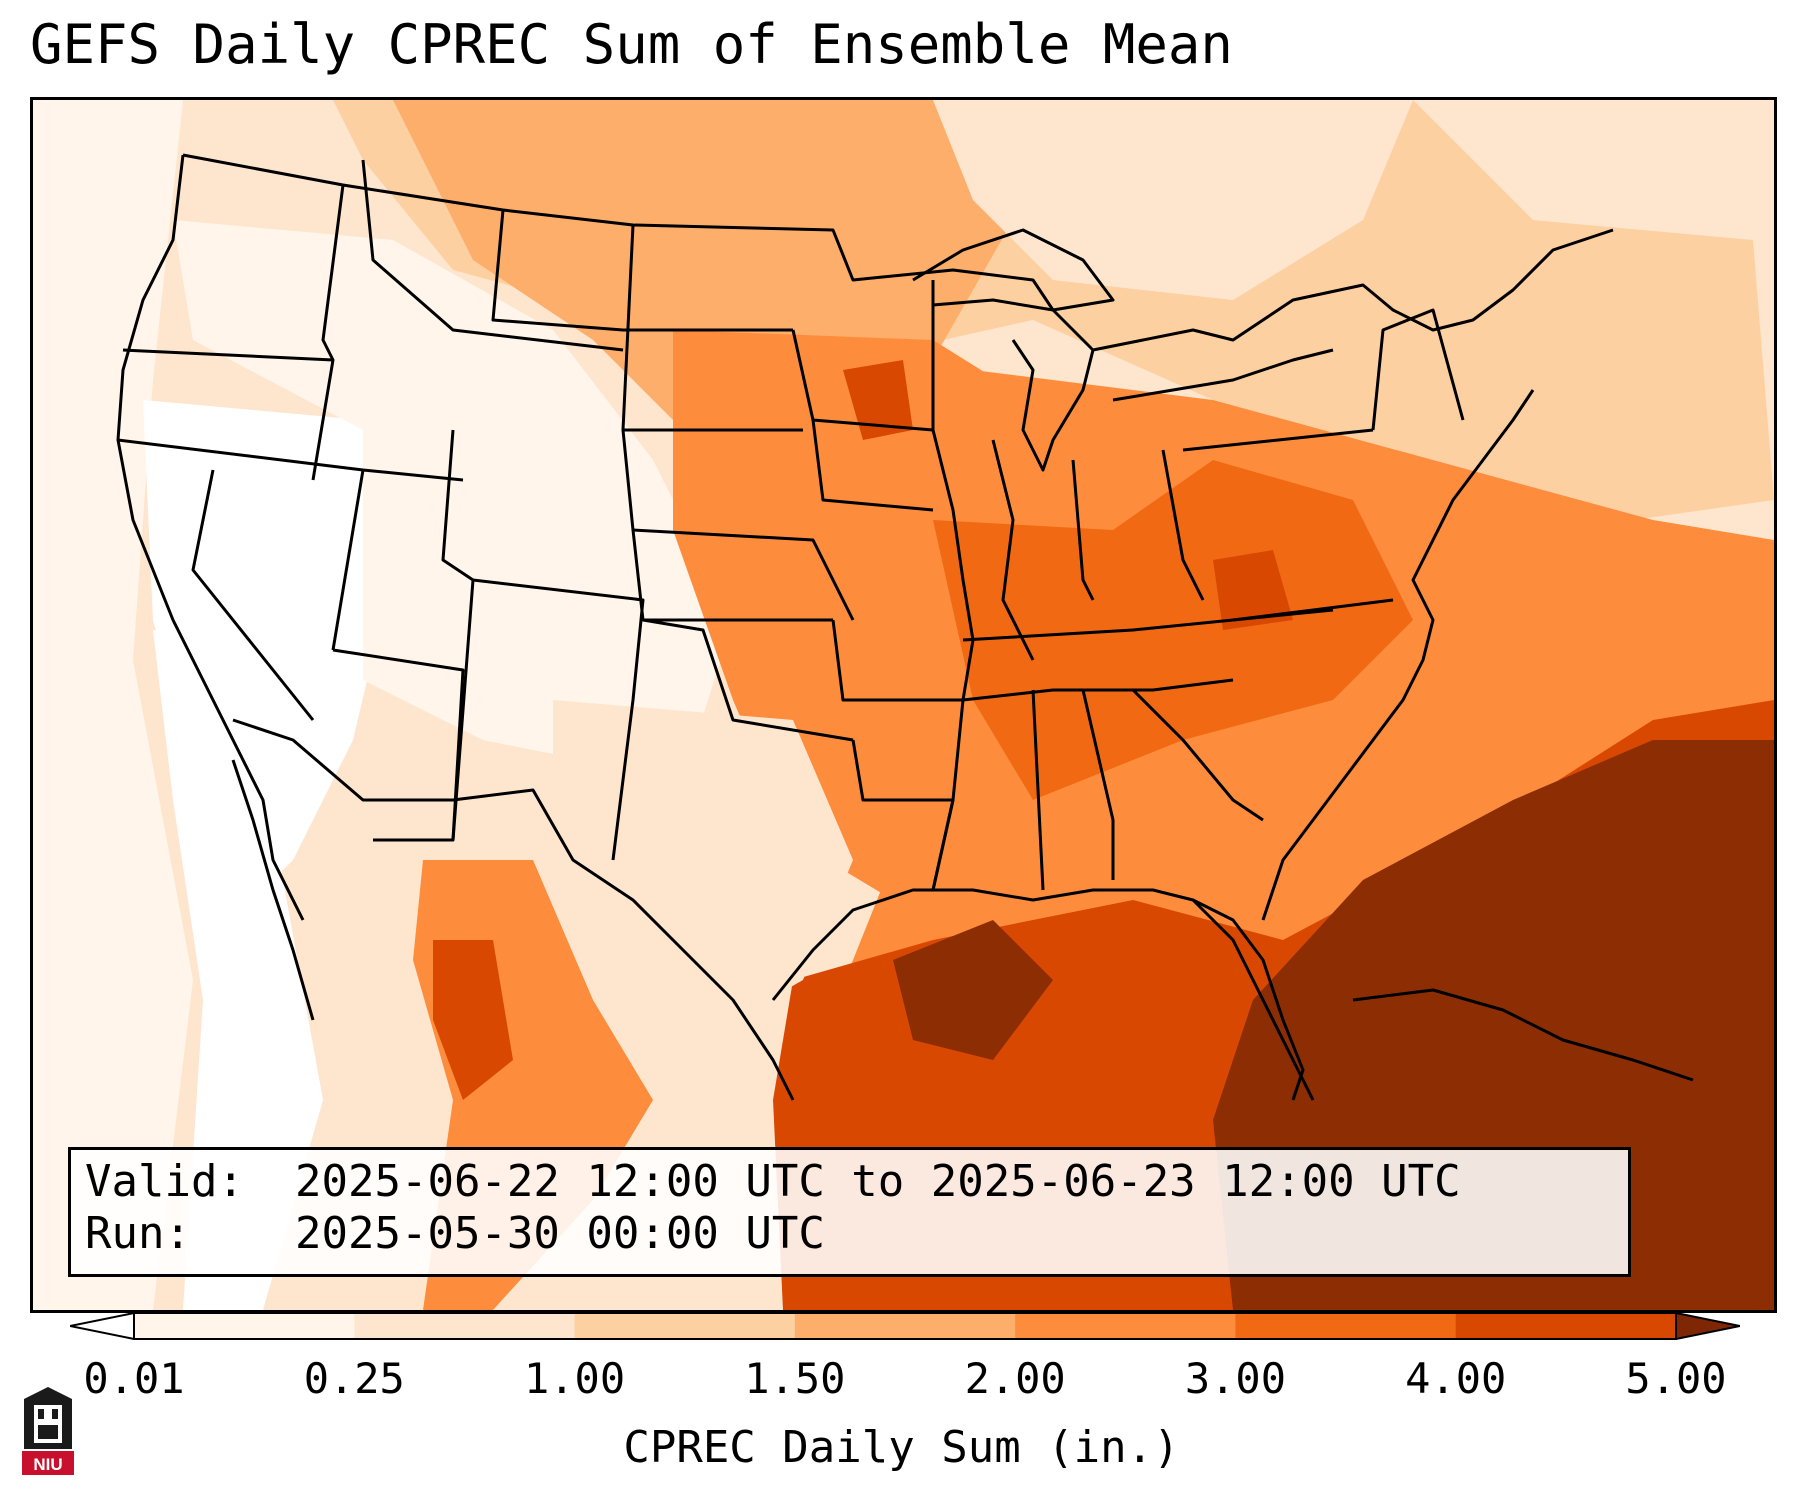 This screenshot has height=1500, width=1803. I want to click on west-coast-dry-area, so click(238, 970).